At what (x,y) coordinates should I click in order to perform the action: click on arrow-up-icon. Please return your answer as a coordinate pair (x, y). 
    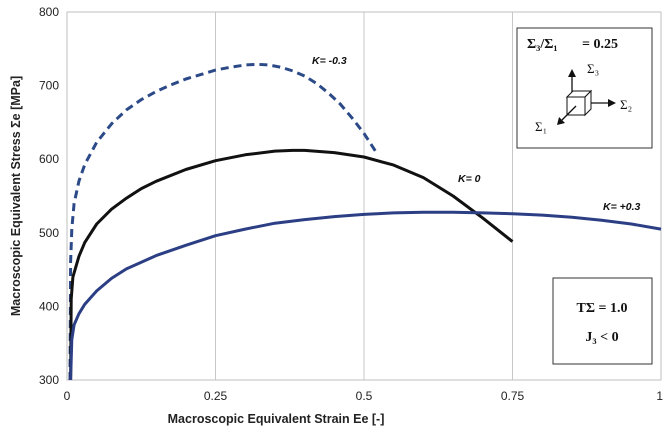
    Looking at the image, I should click on (572, 80).